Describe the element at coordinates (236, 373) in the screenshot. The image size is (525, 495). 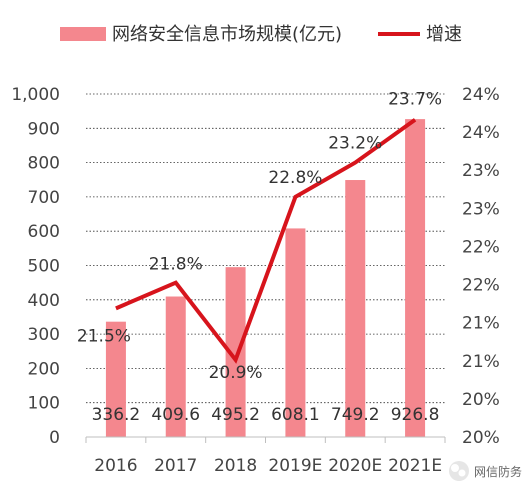
I see `line-value-label: 20.9%` at that location.